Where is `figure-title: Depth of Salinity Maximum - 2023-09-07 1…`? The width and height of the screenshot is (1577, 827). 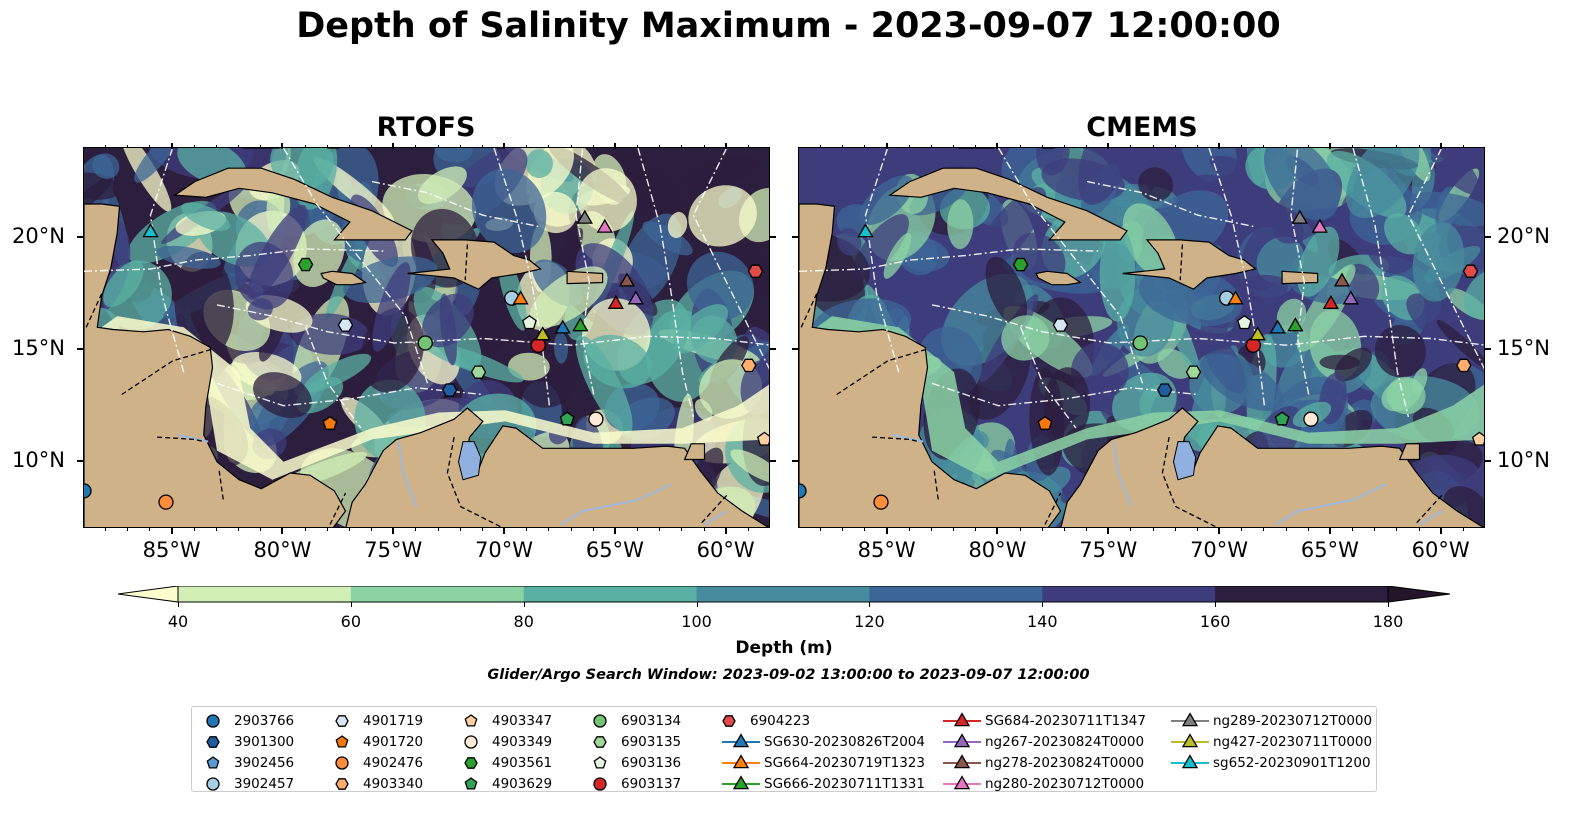
figure-title: Depth of Salinity Maximum - 2023-09-07 1… is located at coordinates (788, 26).